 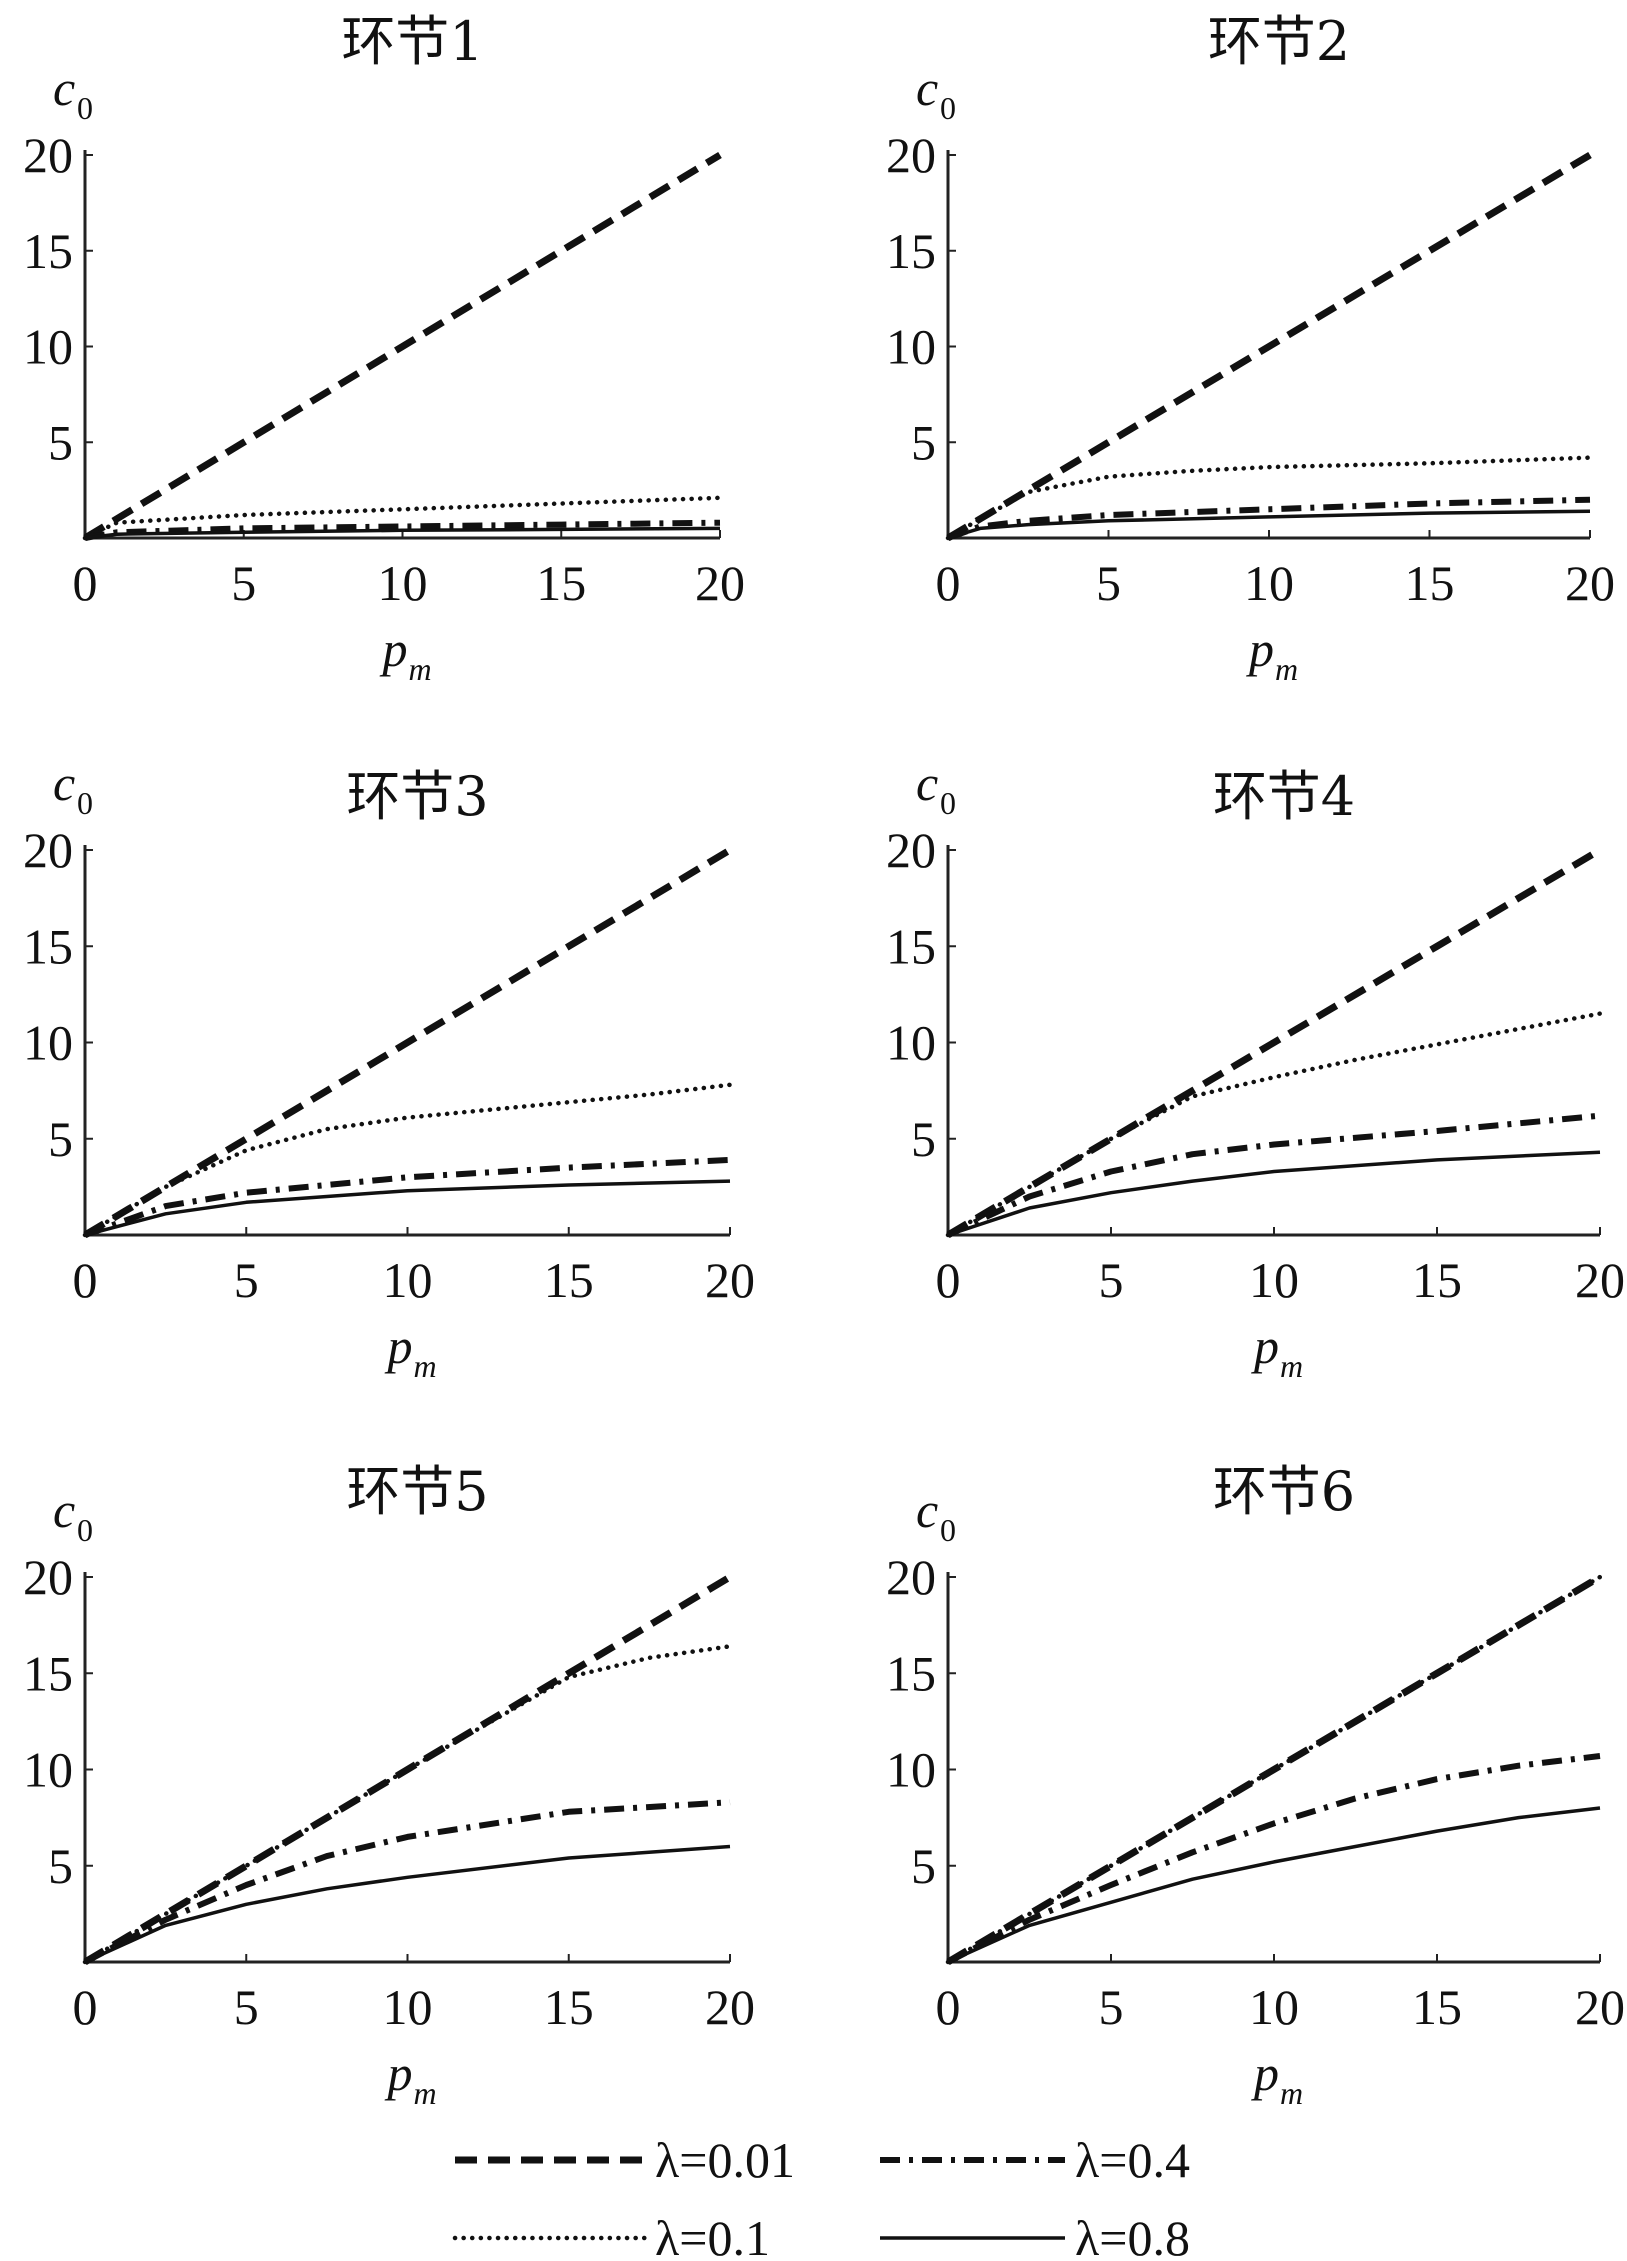 What do you see at coordinates (725, 2160) in the screenshot?
I see `legend-label: λ=0.01` at bounding box center [725, 2160].